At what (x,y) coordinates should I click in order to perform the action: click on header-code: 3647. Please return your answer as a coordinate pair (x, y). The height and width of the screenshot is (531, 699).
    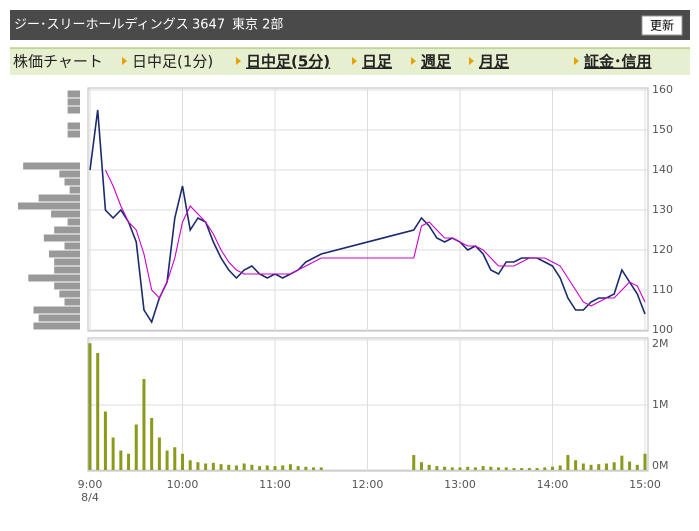
    Looking at the image, I should click on (208, 25).